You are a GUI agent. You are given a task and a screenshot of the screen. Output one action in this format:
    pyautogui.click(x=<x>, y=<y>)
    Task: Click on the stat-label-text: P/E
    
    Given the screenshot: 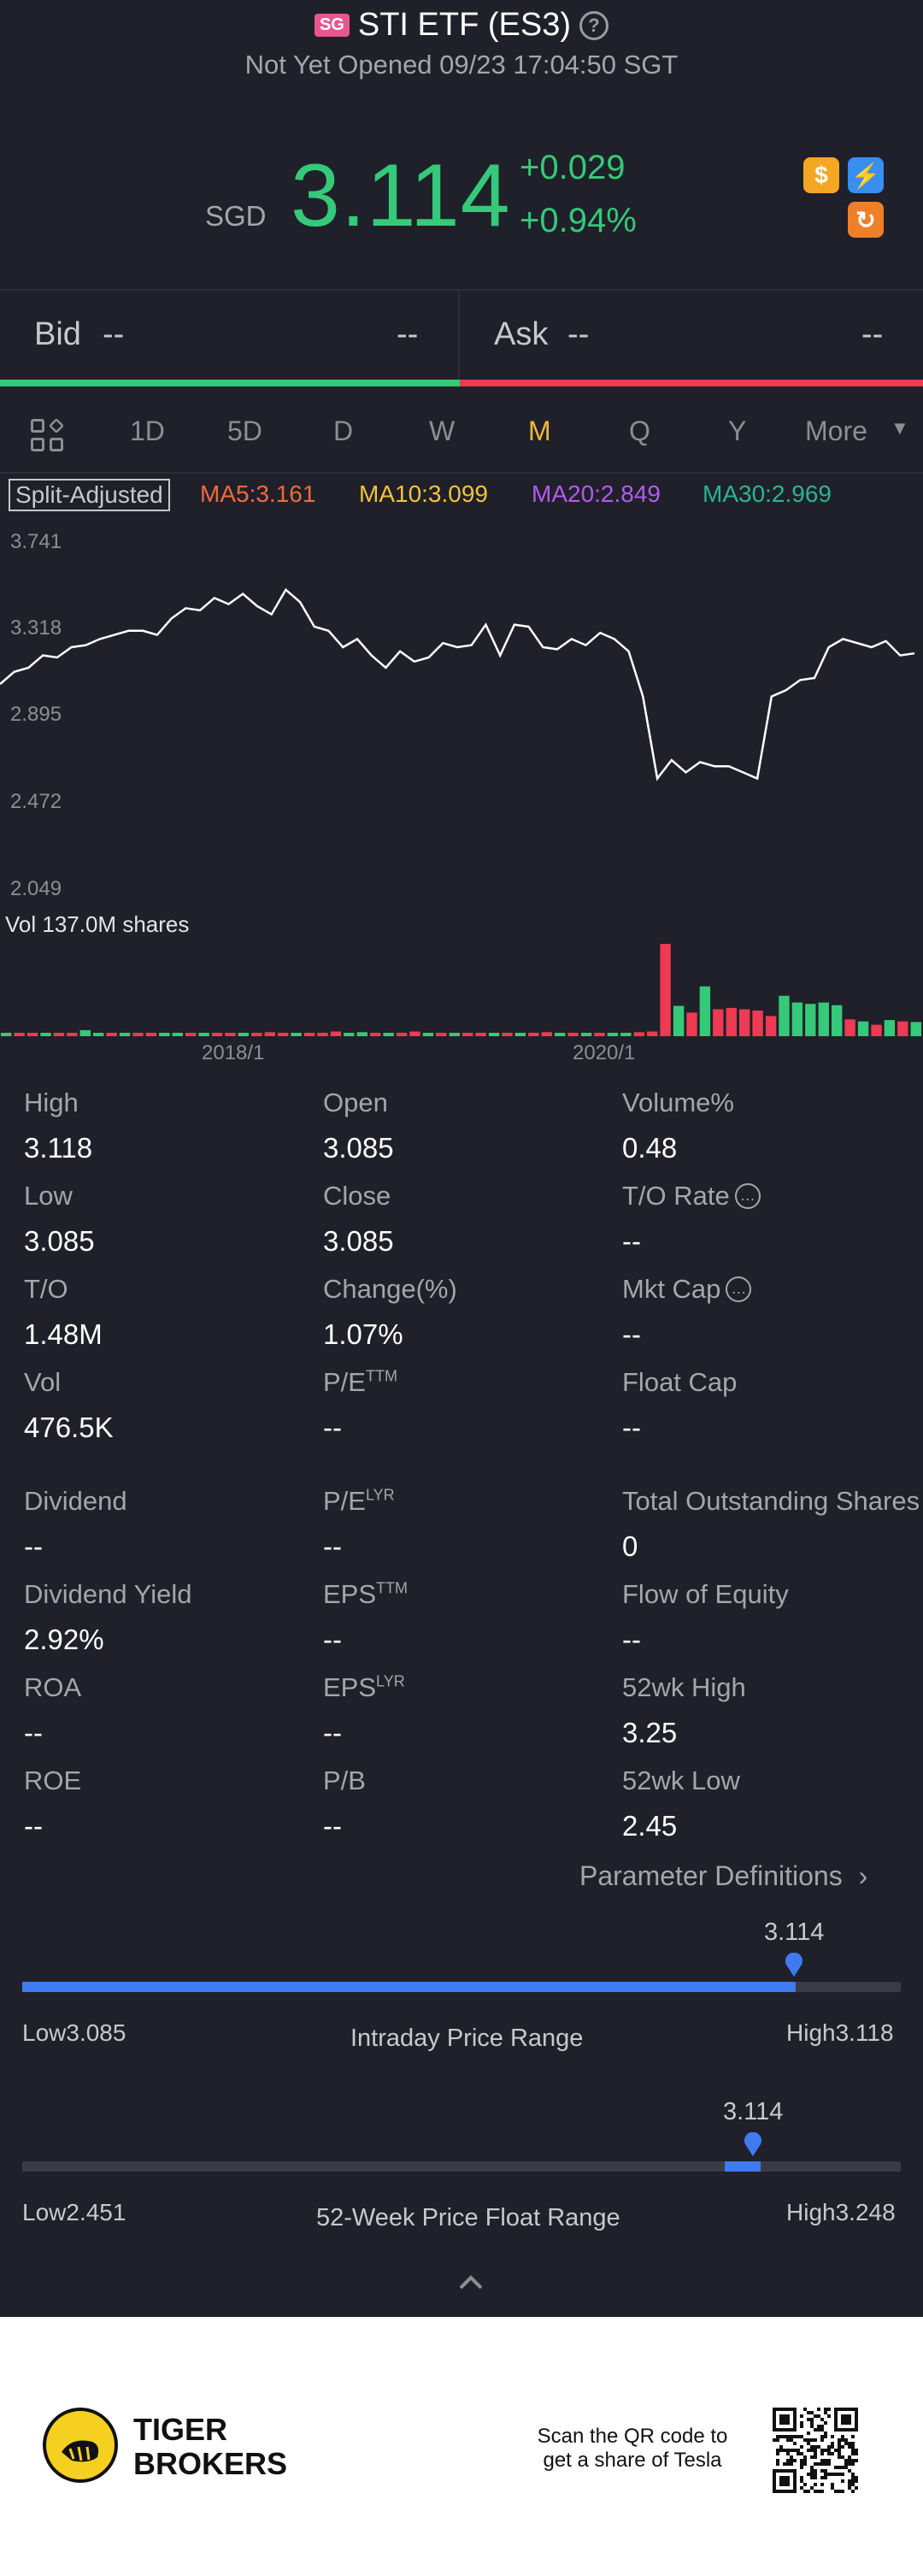 What is the action you would take?
    pyautogui.click(x=344, y=1382)
    